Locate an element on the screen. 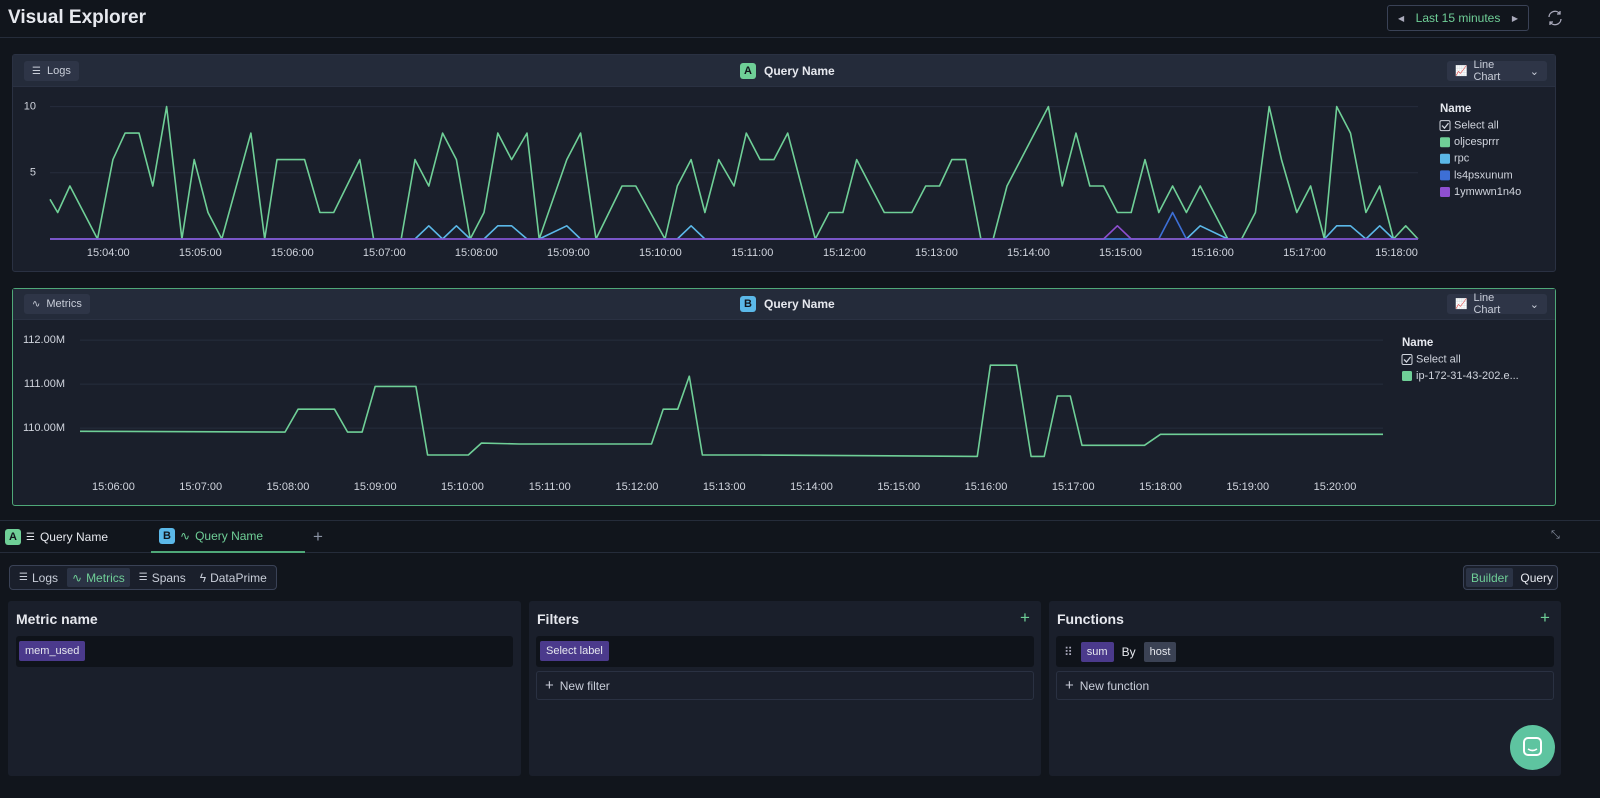  source-tab: ϟ DataPrime is located at coordinates (233, 577).